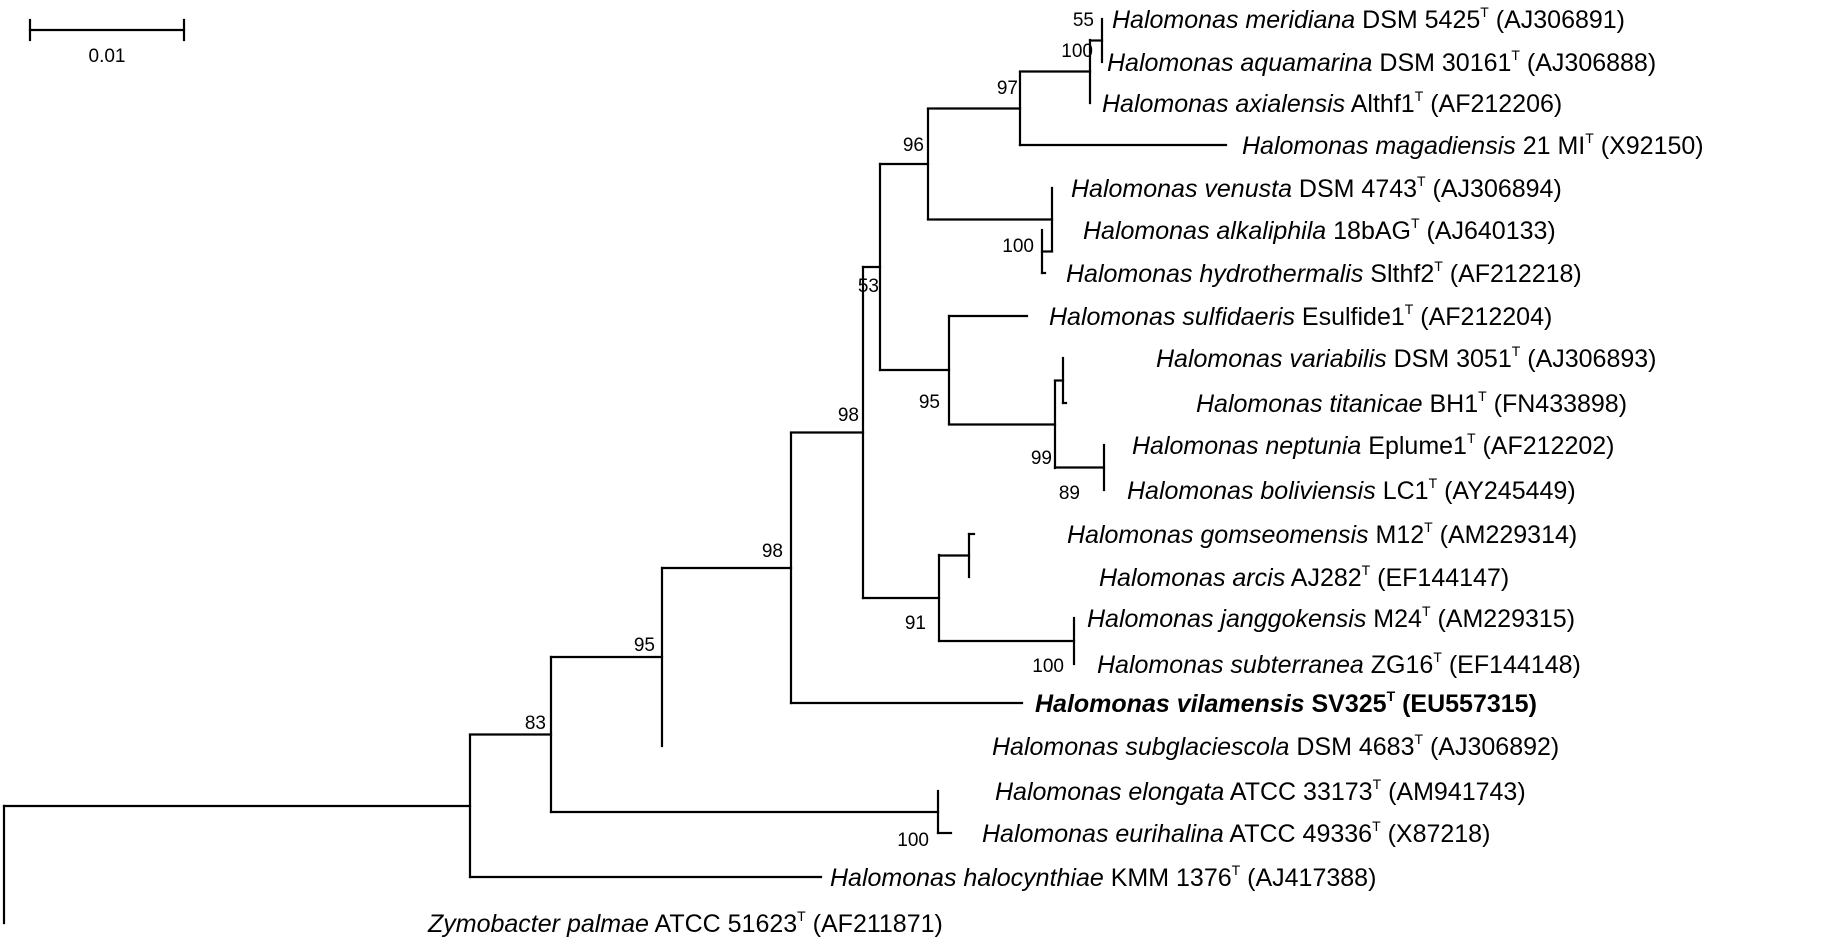 The image size is (1822, 944). I want to click on accession: (FN433898), so click(1557, 404).